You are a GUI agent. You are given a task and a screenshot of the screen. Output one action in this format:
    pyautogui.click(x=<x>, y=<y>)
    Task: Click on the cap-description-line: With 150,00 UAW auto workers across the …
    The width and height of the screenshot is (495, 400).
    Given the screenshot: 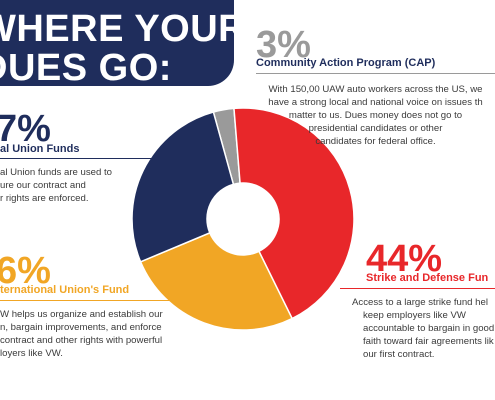 What is the action you would take?
    pyautogui.click(x=375, y=89)
    